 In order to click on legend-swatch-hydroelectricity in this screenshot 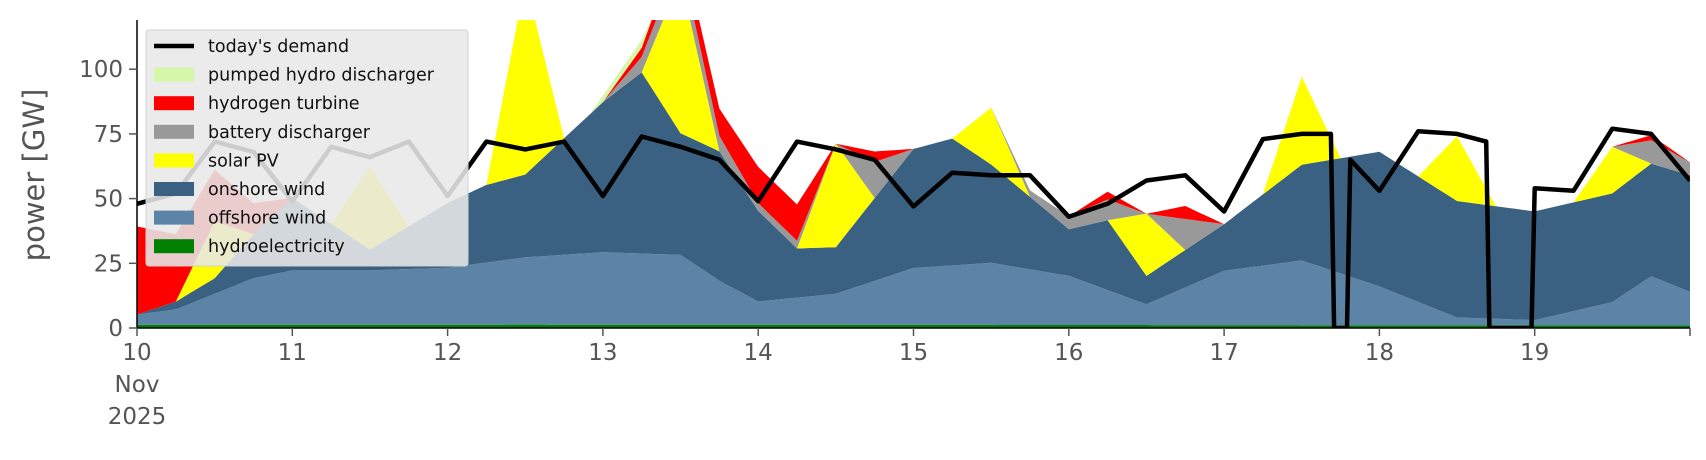, I will do `click(174, 246)`.